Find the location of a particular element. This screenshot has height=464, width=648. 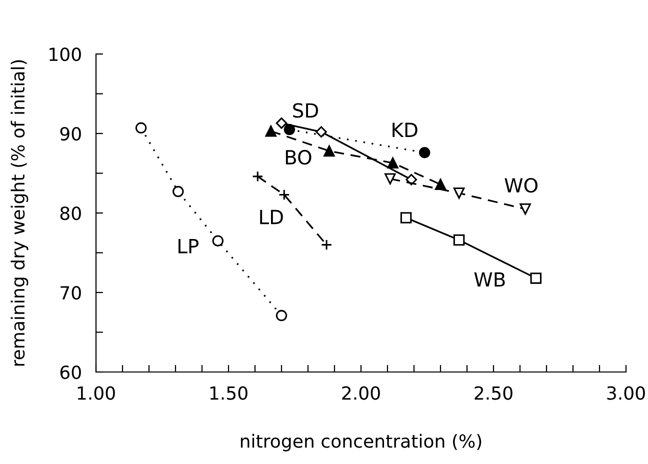

x-tick-label: 2.50 is located at coordinates (493, 393).